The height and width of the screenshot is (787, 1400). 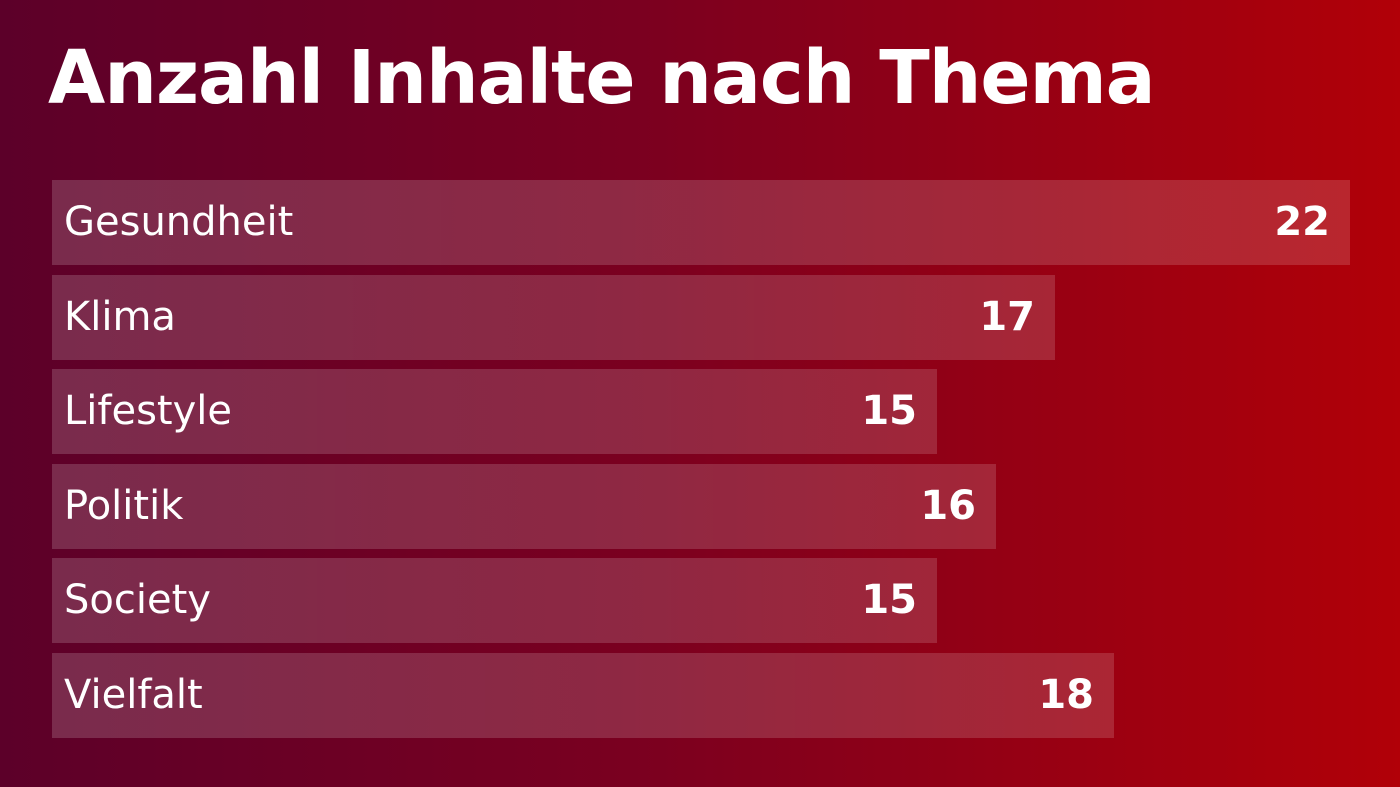 I want to click on bar-category-label: Society, so click(x=137, y=600).